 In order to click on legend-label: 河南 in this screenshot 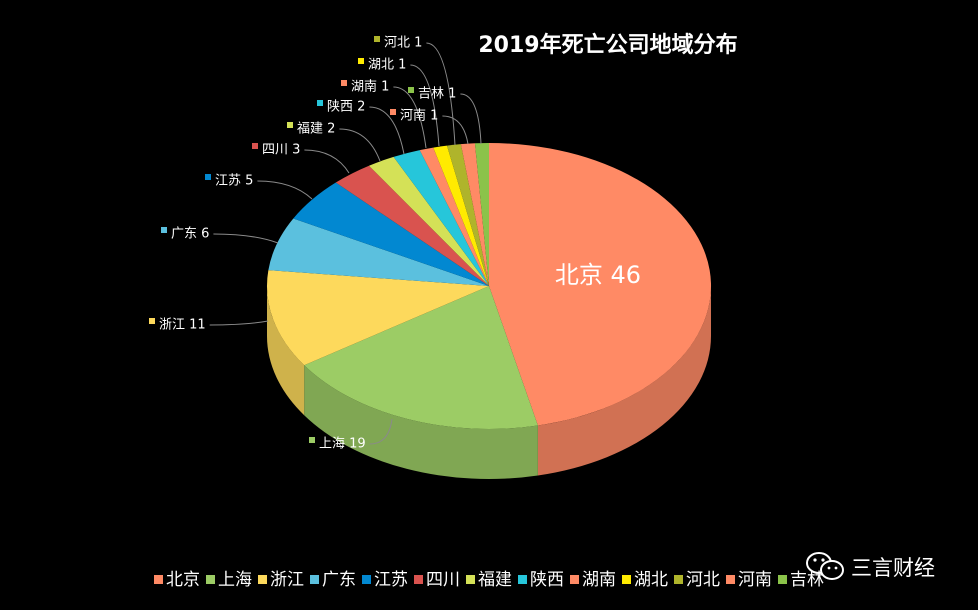, I will do `click(755, 580)`.